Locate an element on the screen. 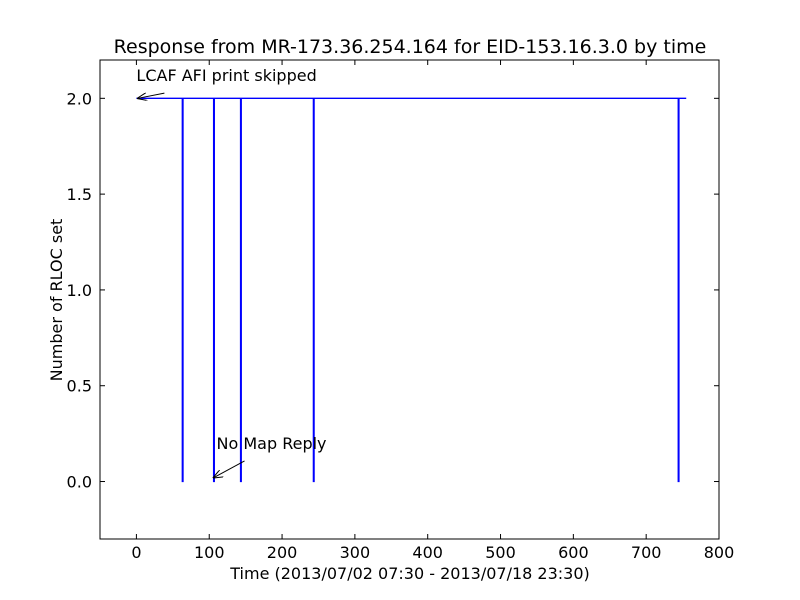 The width and height of the screenshot is (800, 600). x-tick-label: 200 is located at coordinates (282, 552).